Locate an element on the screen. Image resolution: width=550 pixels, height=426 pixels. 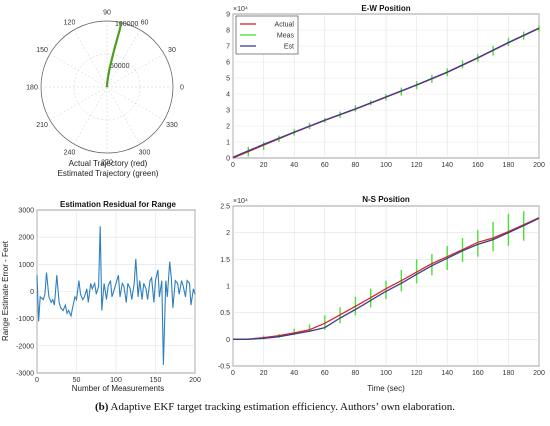
ns-title: N-S Position is located at coordinates (386, 199).